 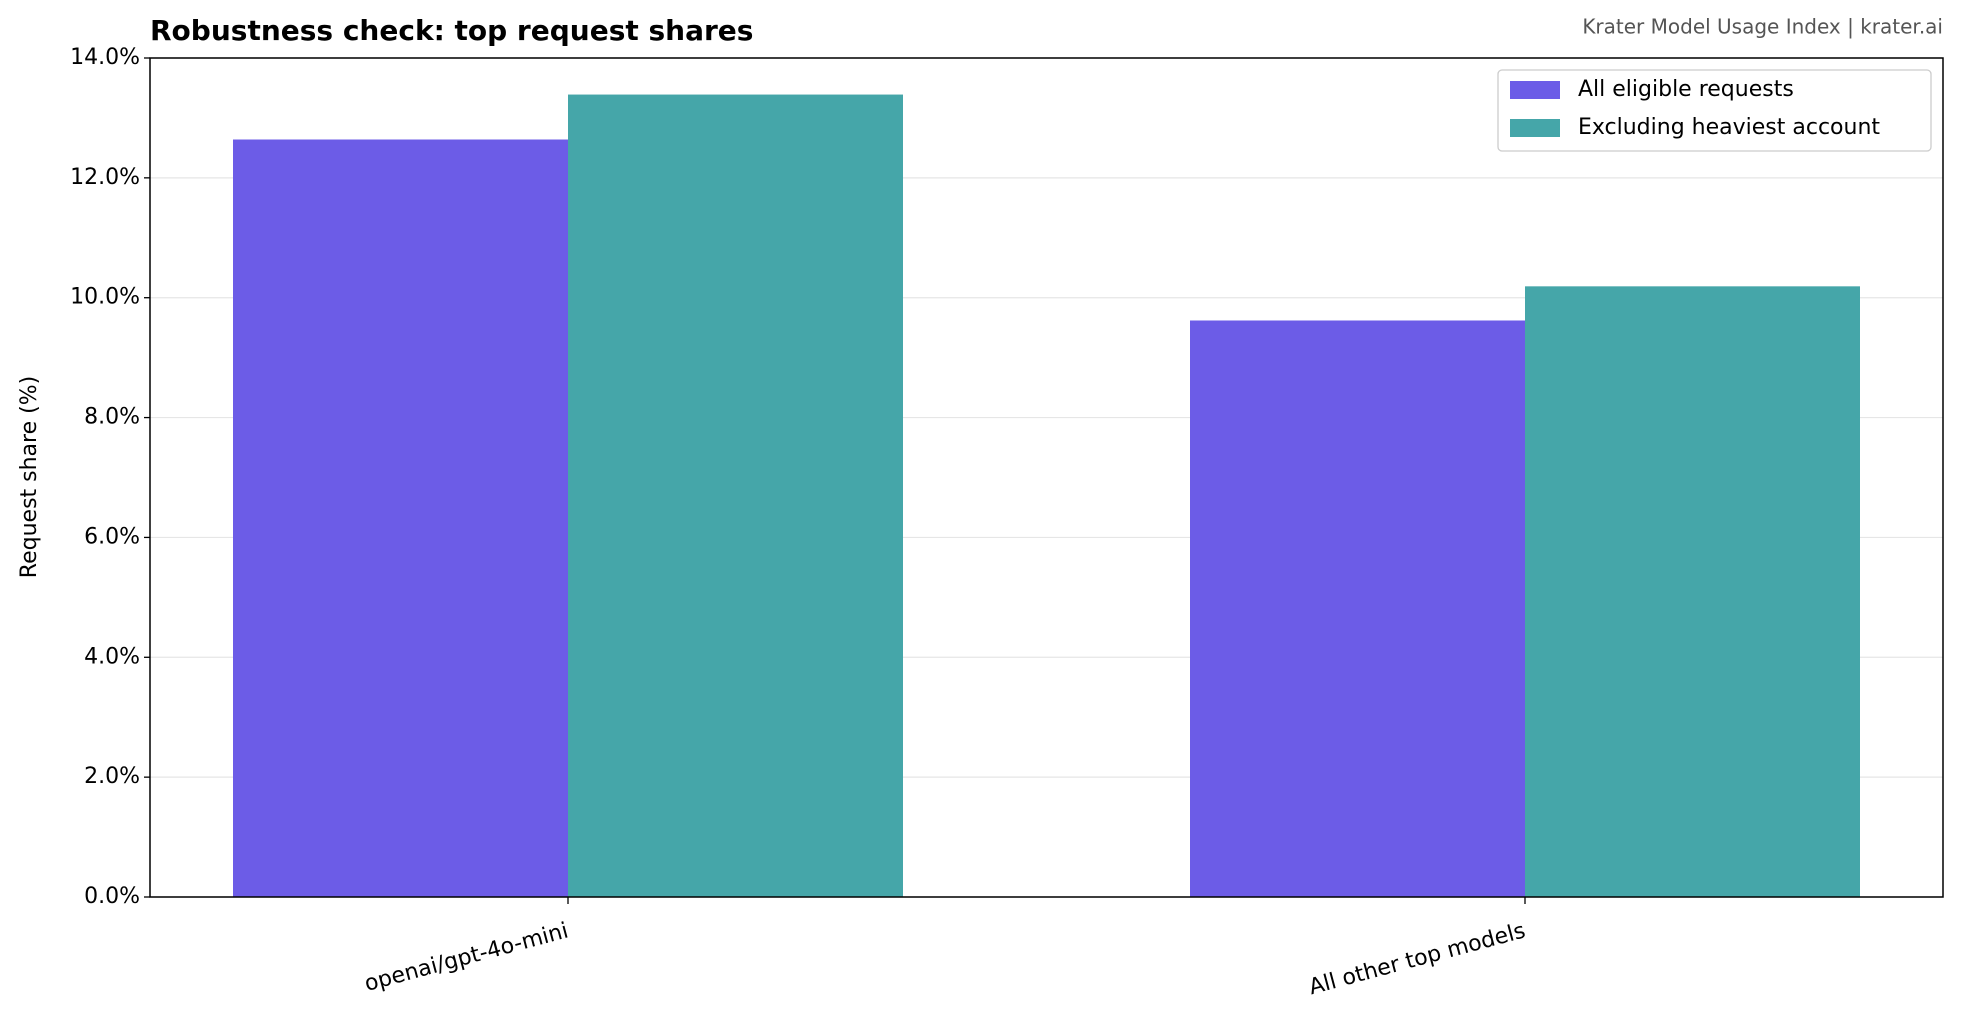 What do you see at coordinates (112, 536) in the screenshot?
I see `y-tick-label: 6.0%` at bounding box center [112, 536].